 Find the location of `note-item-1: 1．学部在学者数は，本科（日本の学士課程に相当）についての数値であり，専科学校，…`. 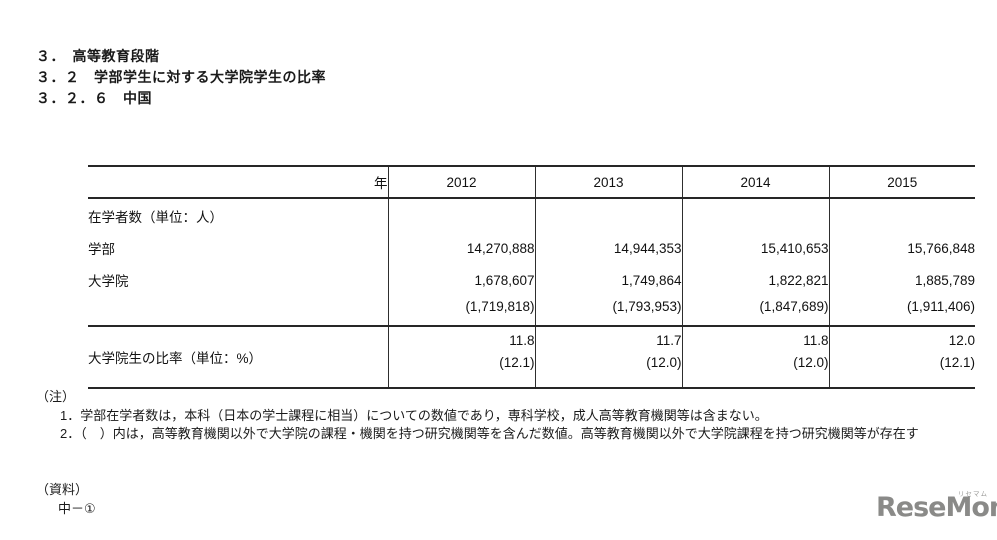

note-item-1: 1．学部在学者数は，本科（日本の学士課程に相当）についての数値であり，専科学校，… is located at coordinates (414, 415).